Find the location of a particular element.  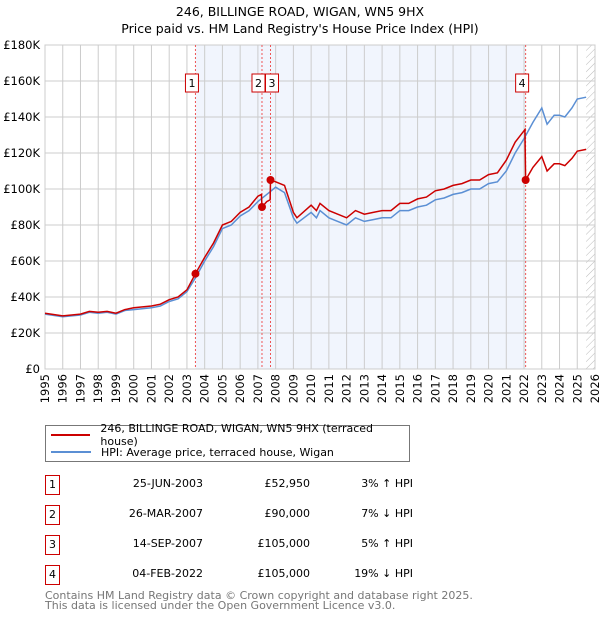

x-tick-label: 2017 is located at coordinates (435, 388).